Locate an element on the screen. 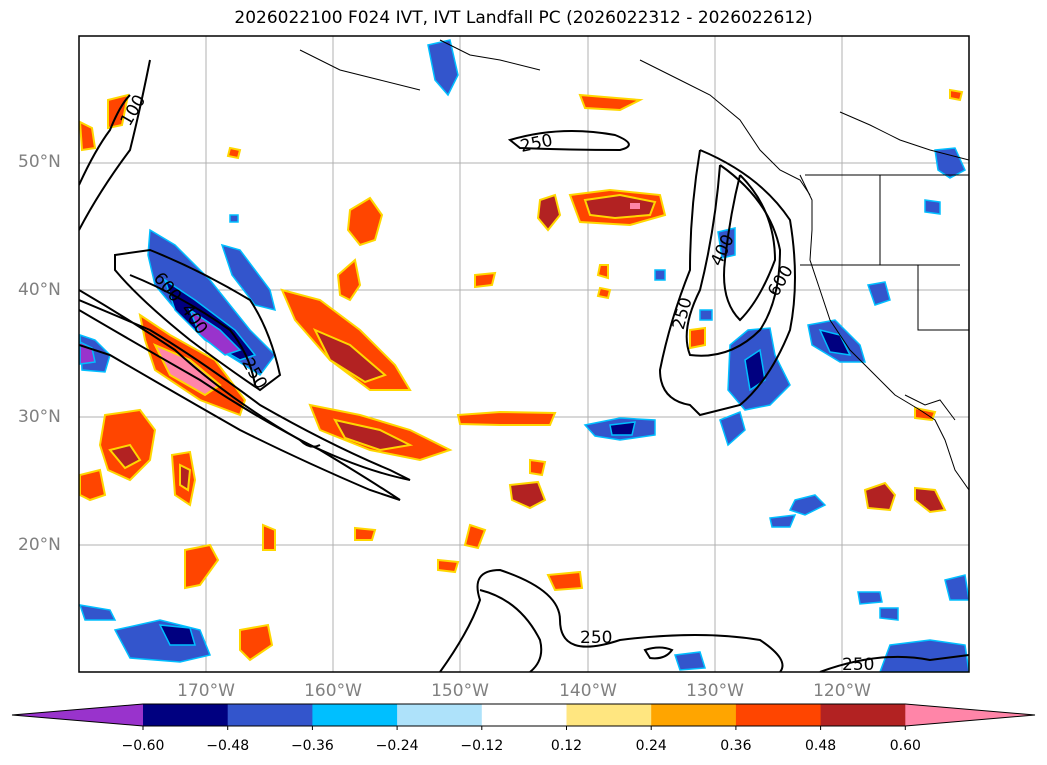  colorbar-tick-label: −0.24 is located at coordinates (397, 746).